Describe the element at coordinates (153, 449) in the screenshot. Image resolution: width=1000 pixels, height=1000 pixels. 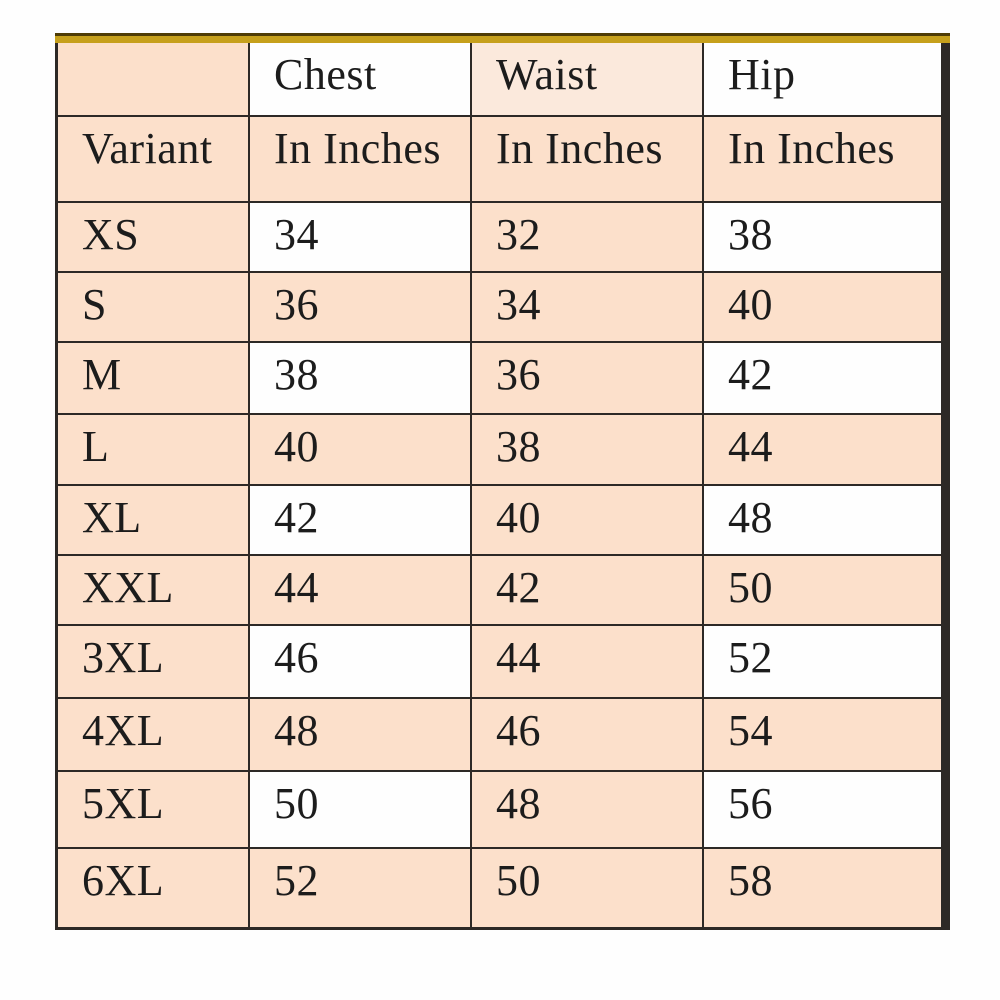
I see `cell-row-l-variant: L` at that location.